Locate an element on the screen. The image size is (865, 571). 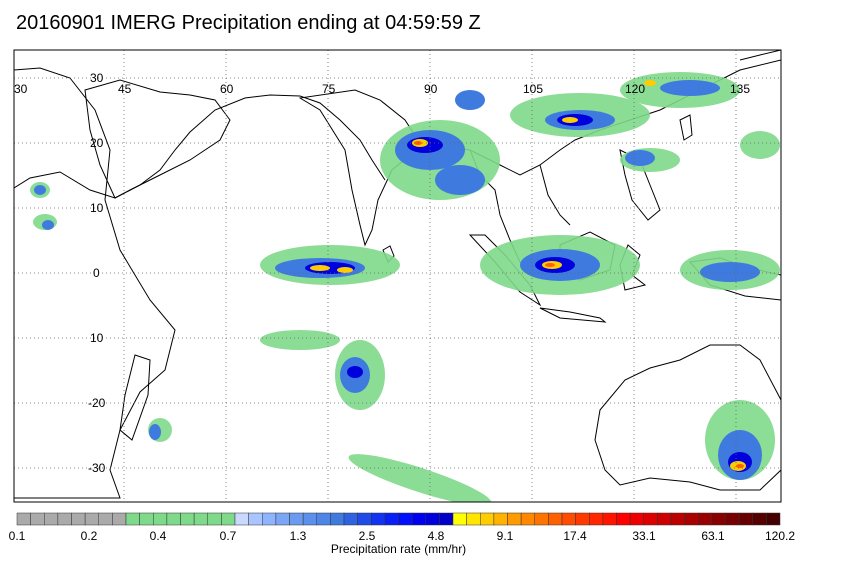
lon-label-30: 30 is located at coordinates (21, 89).